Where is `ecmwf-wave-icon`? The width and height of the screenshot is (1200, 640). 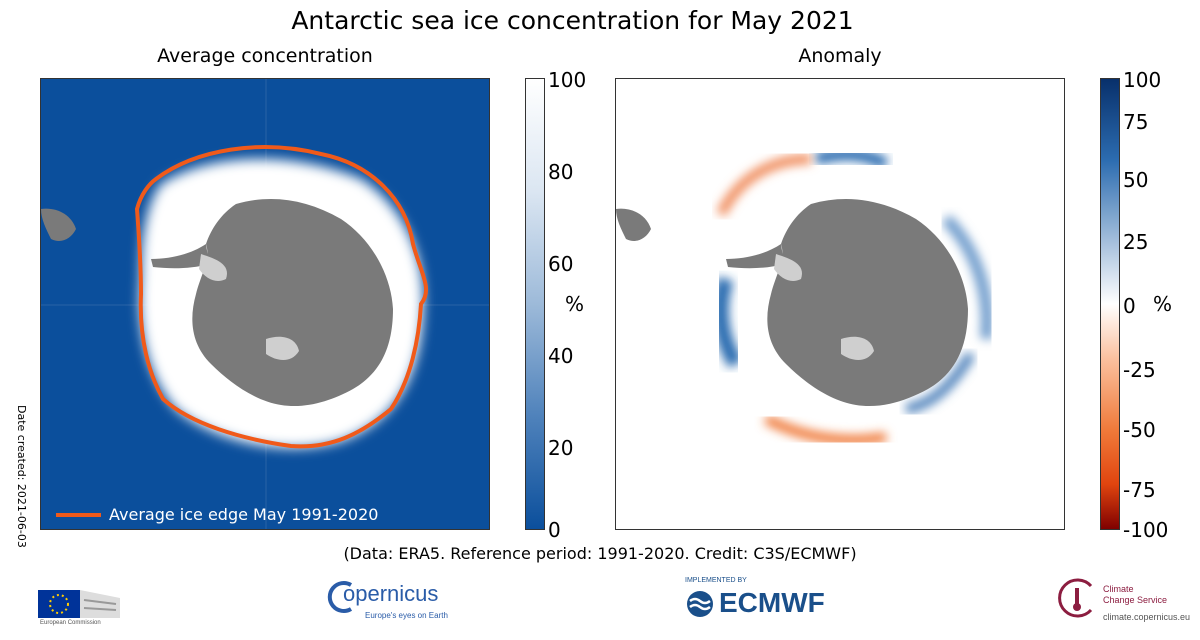 ecmwf-wave-icon is located at coordinates (700, 604).